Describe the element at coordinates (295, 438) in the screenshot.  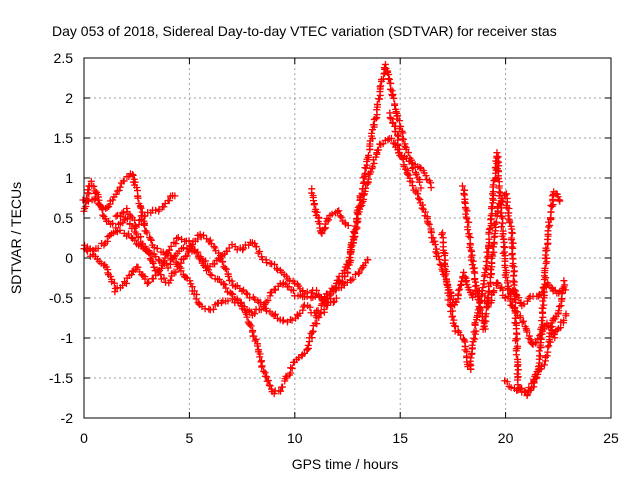
I see `x-tick-label: 10` at that location.